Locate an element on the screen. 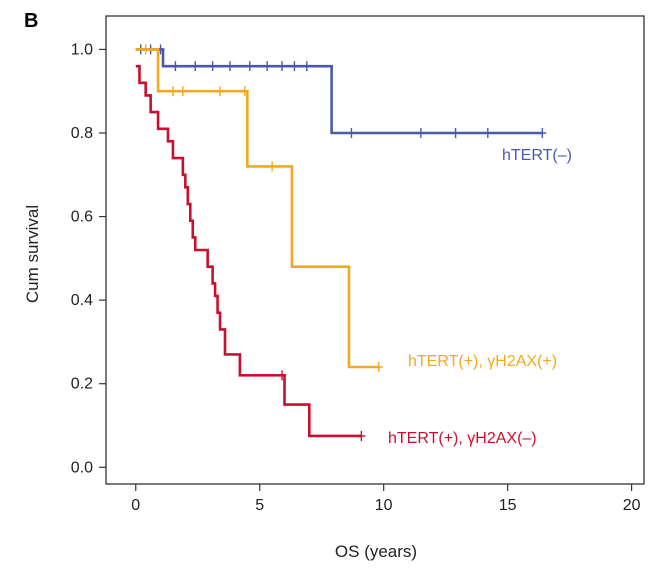 This screenshot has width=655, height=571. y-tick-label: 0.6 is located at coordinates (82, 217).